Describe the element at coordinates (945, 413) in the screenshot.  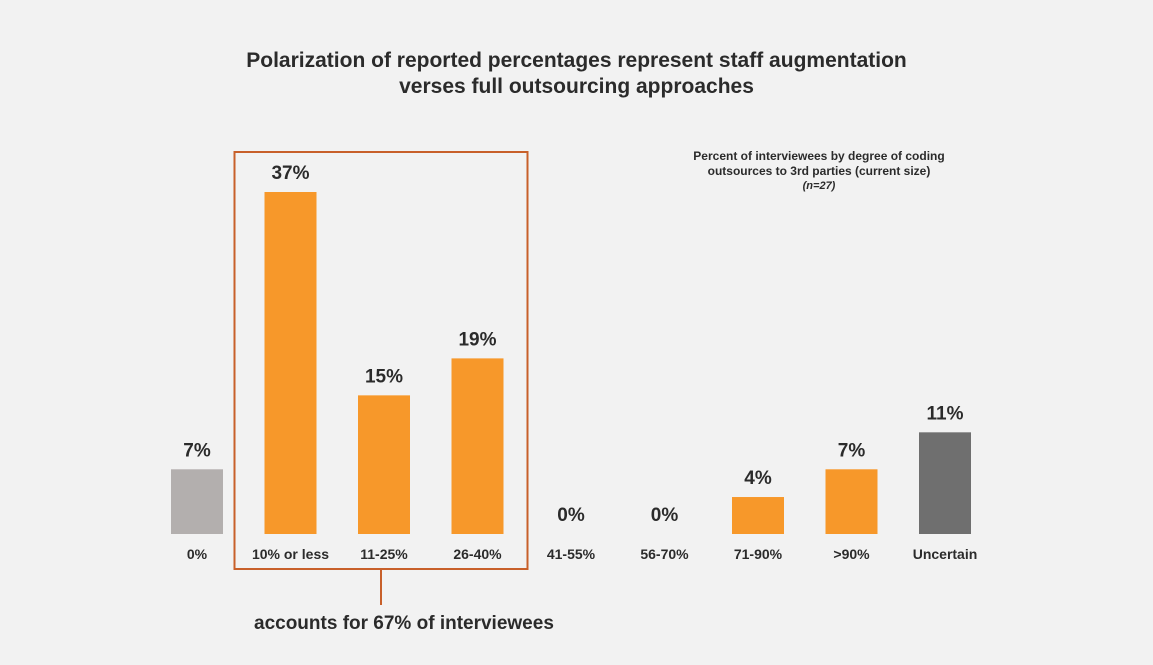
I see `value-label-uncertain: 11%` at that location.